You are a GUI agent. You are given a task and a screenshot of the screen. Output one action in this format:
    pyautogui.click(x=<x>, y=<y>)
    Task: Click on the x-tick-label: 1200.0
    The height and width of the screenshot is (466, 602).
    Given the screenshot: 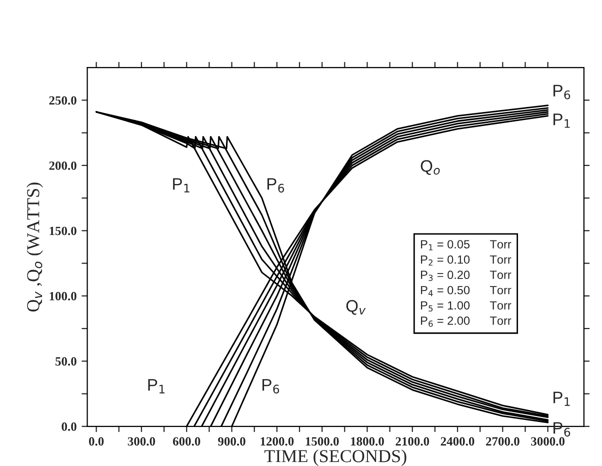 What is the action you would take?
    pyautogui.click(x=277, y=441)
    